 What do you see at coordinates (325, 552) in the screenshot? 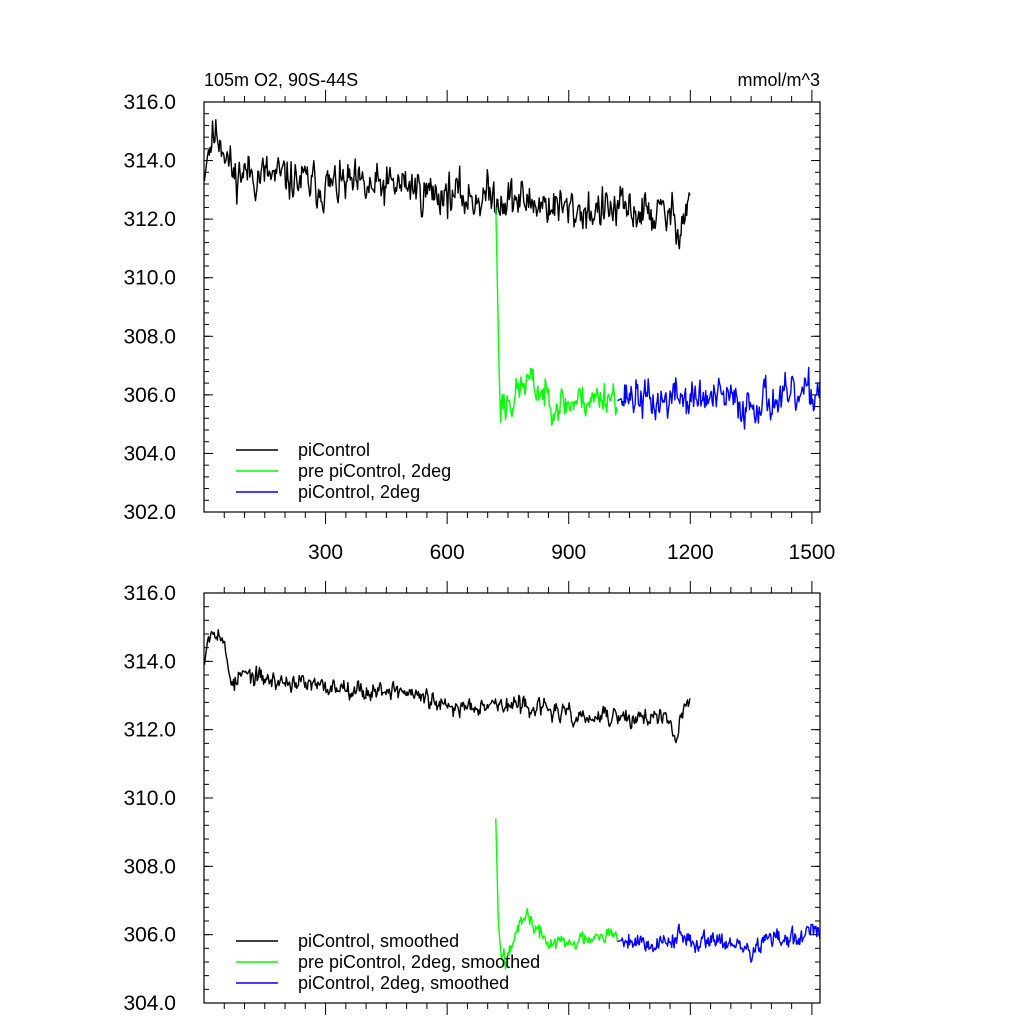
I see `x-tick-label: 300` at bounding box center [325, 552].